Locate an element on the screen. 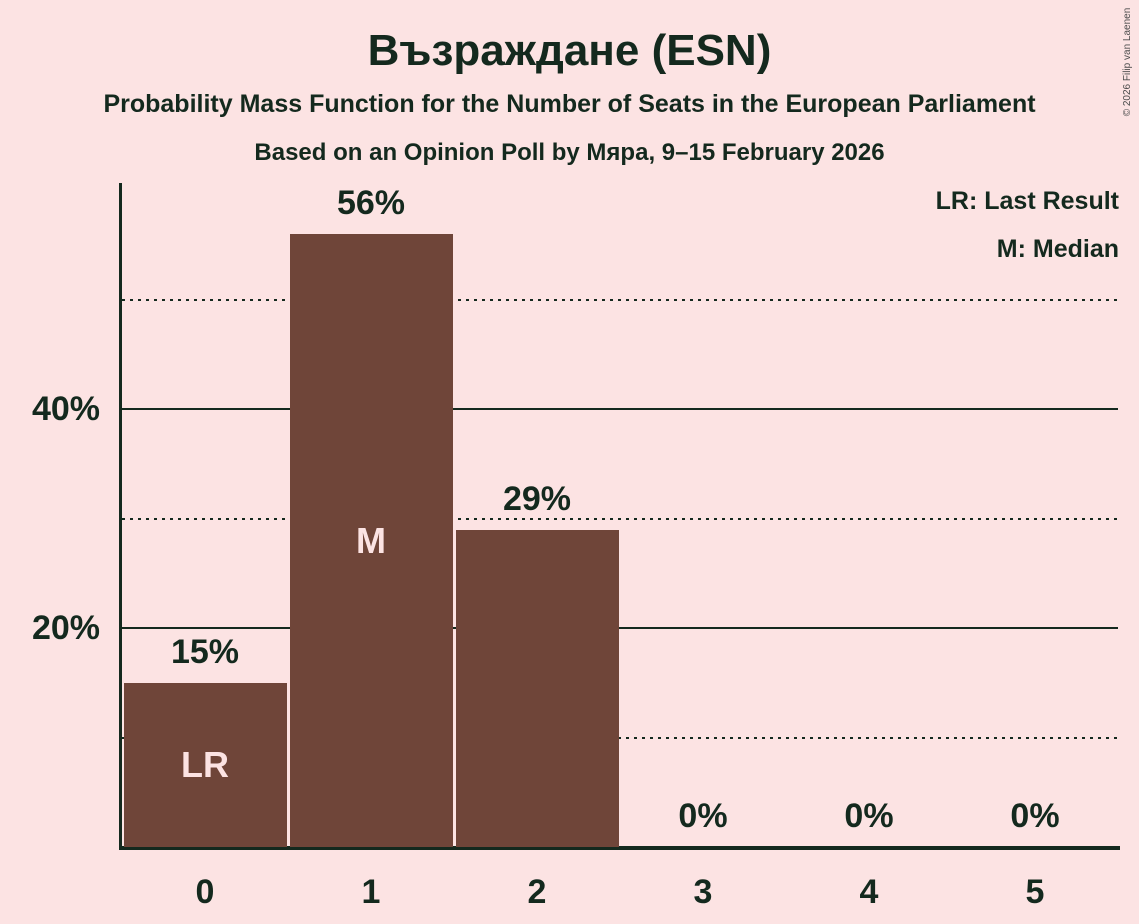  page-title: Възраждане (ESN) is located at coordinates (569, 50).